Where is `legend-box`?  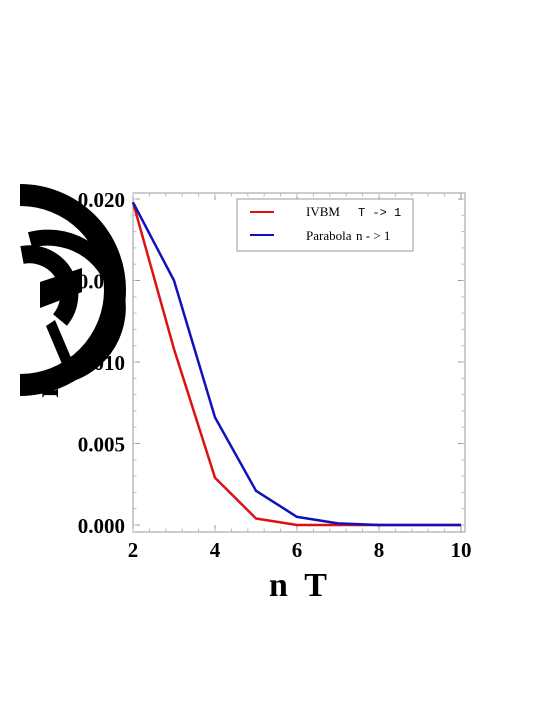 legend-box is located at coordinates (325, 225).